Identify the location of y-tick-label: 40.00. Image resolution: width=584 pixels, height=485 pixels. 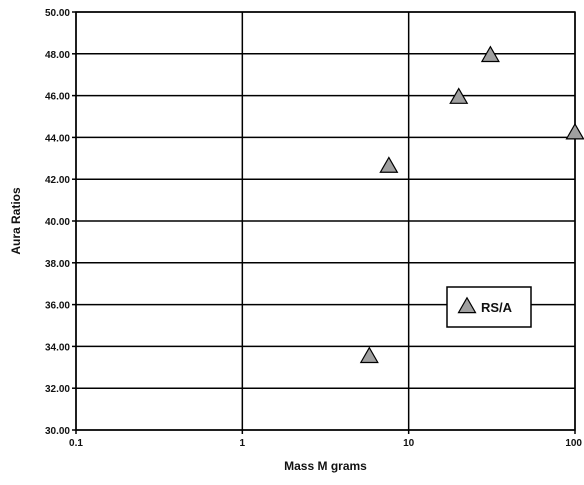
(57, 222).